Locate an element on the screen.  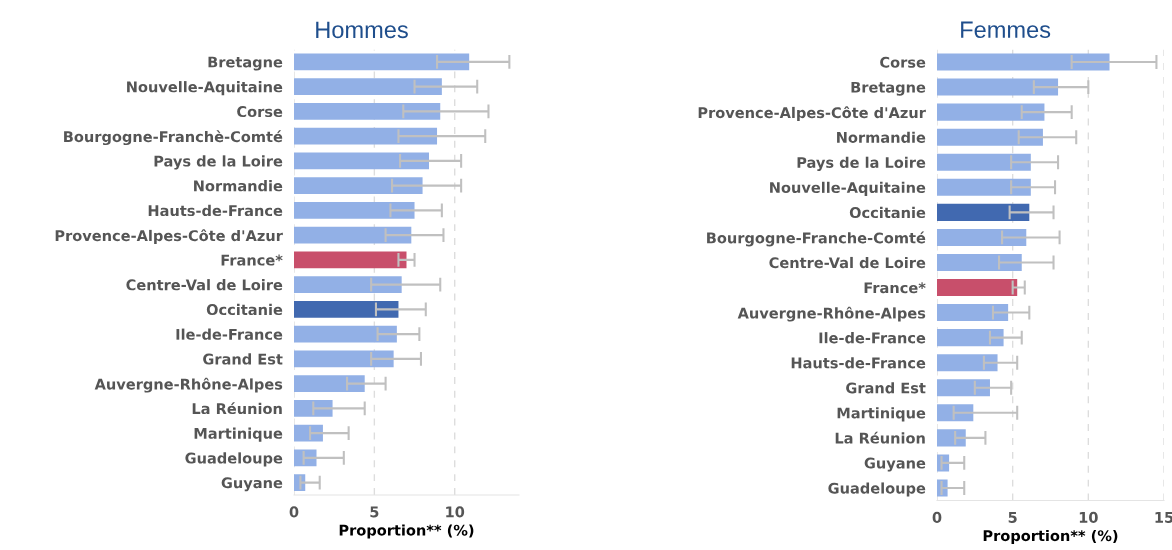
y-tick-label: Bourgogne-Franche-Comté is located at coordinates (816, 239).